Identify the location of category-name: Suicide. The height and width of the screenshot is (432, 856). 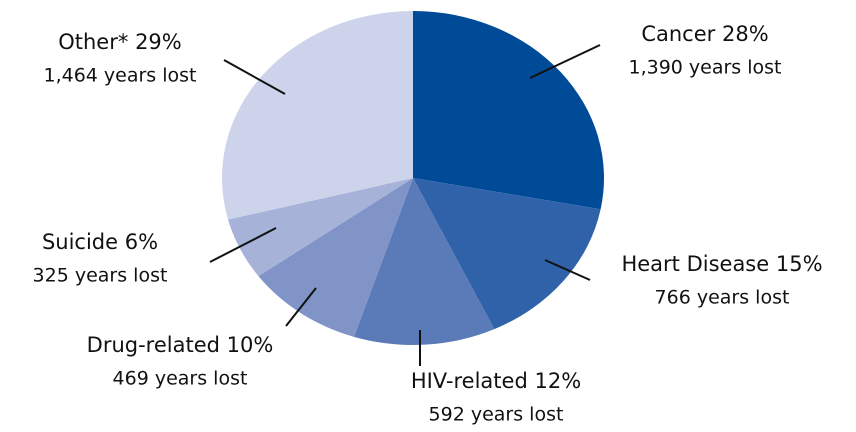
(80, 242).